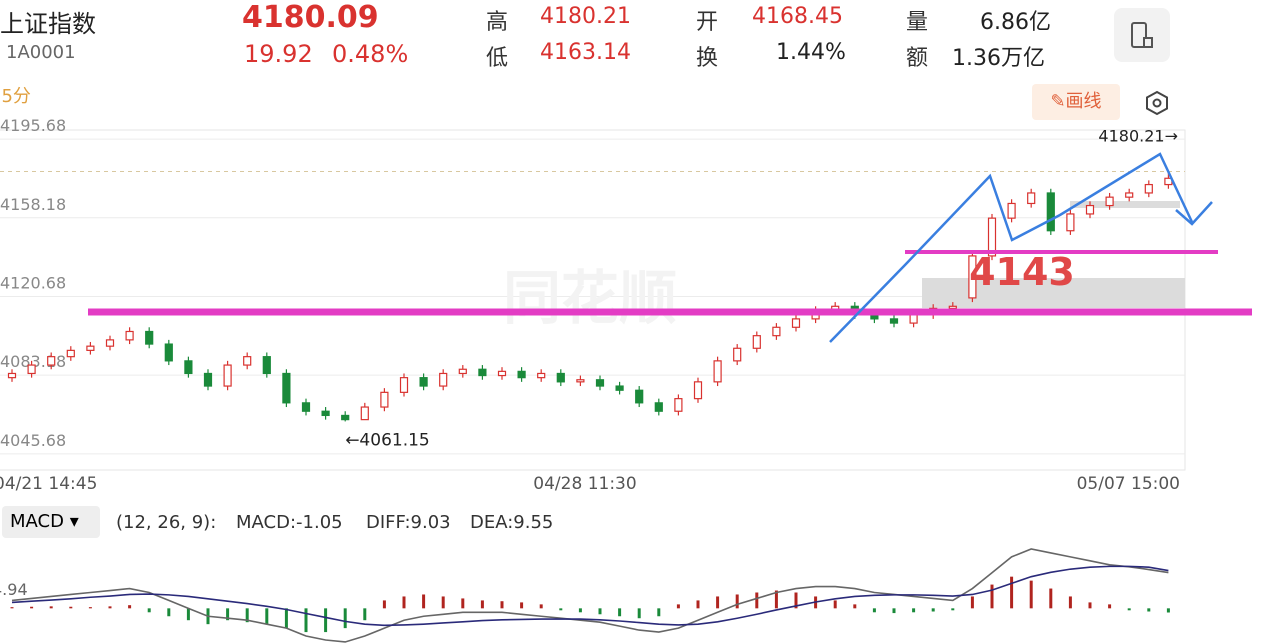 Image resolution: width=1280 pixels, height=644 pixels. What do you see at coordinates (998, 58) in the screenshot?
I see `stat-value: 1.36万亿` at bounding box center [998, 58].